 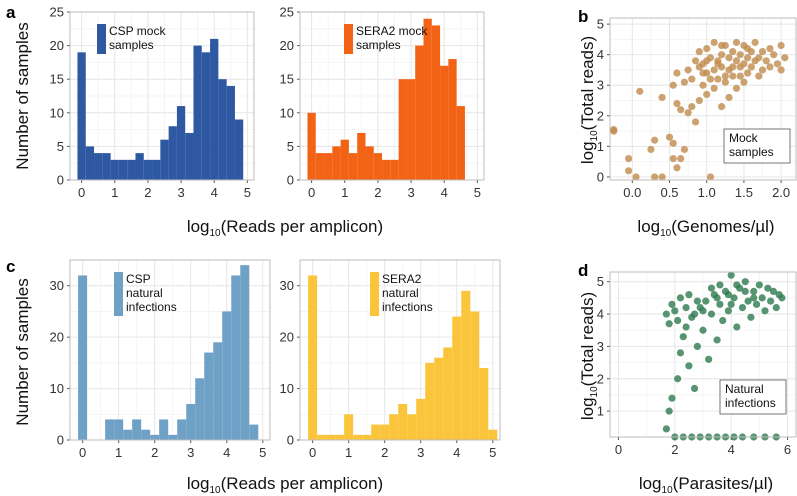 I want to click on legend-label: SERA2, so click(x=402, y=279).